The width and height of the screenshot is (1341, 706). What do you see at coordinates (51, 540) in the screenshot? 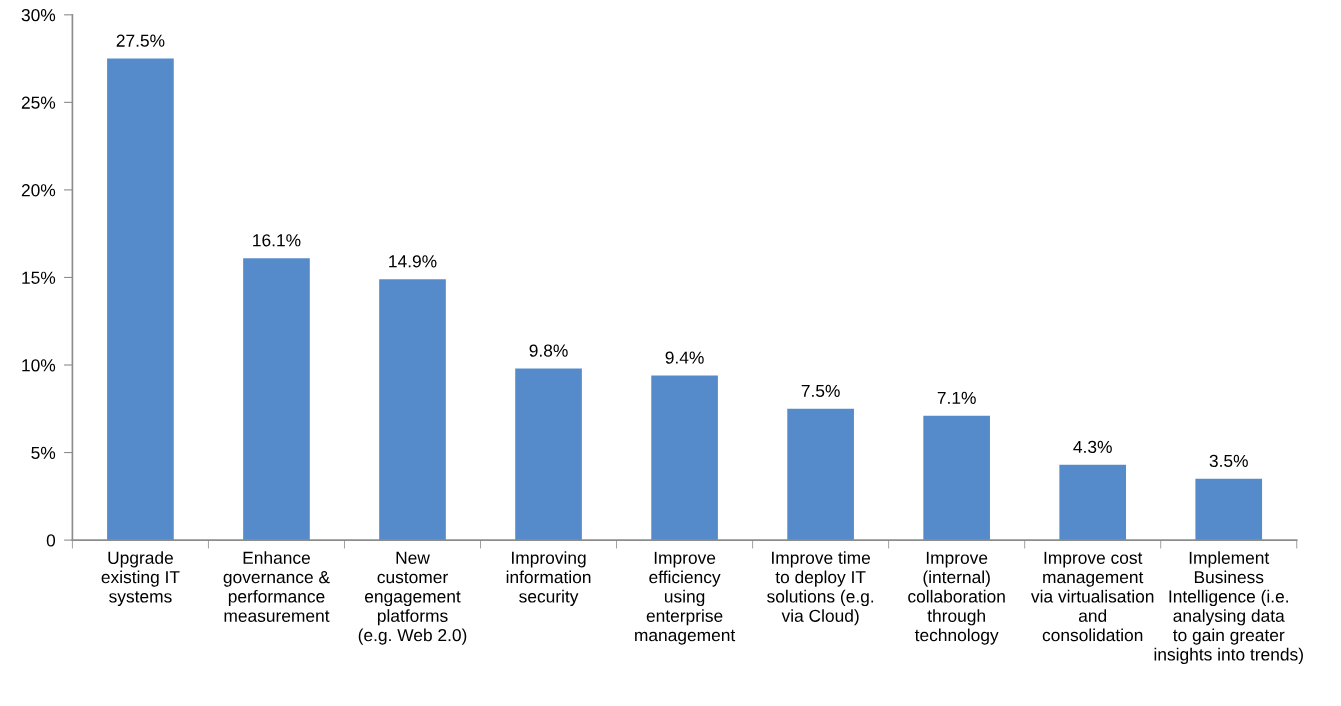
I see `y-tick-label: 0` at bounding box center [51, 540].